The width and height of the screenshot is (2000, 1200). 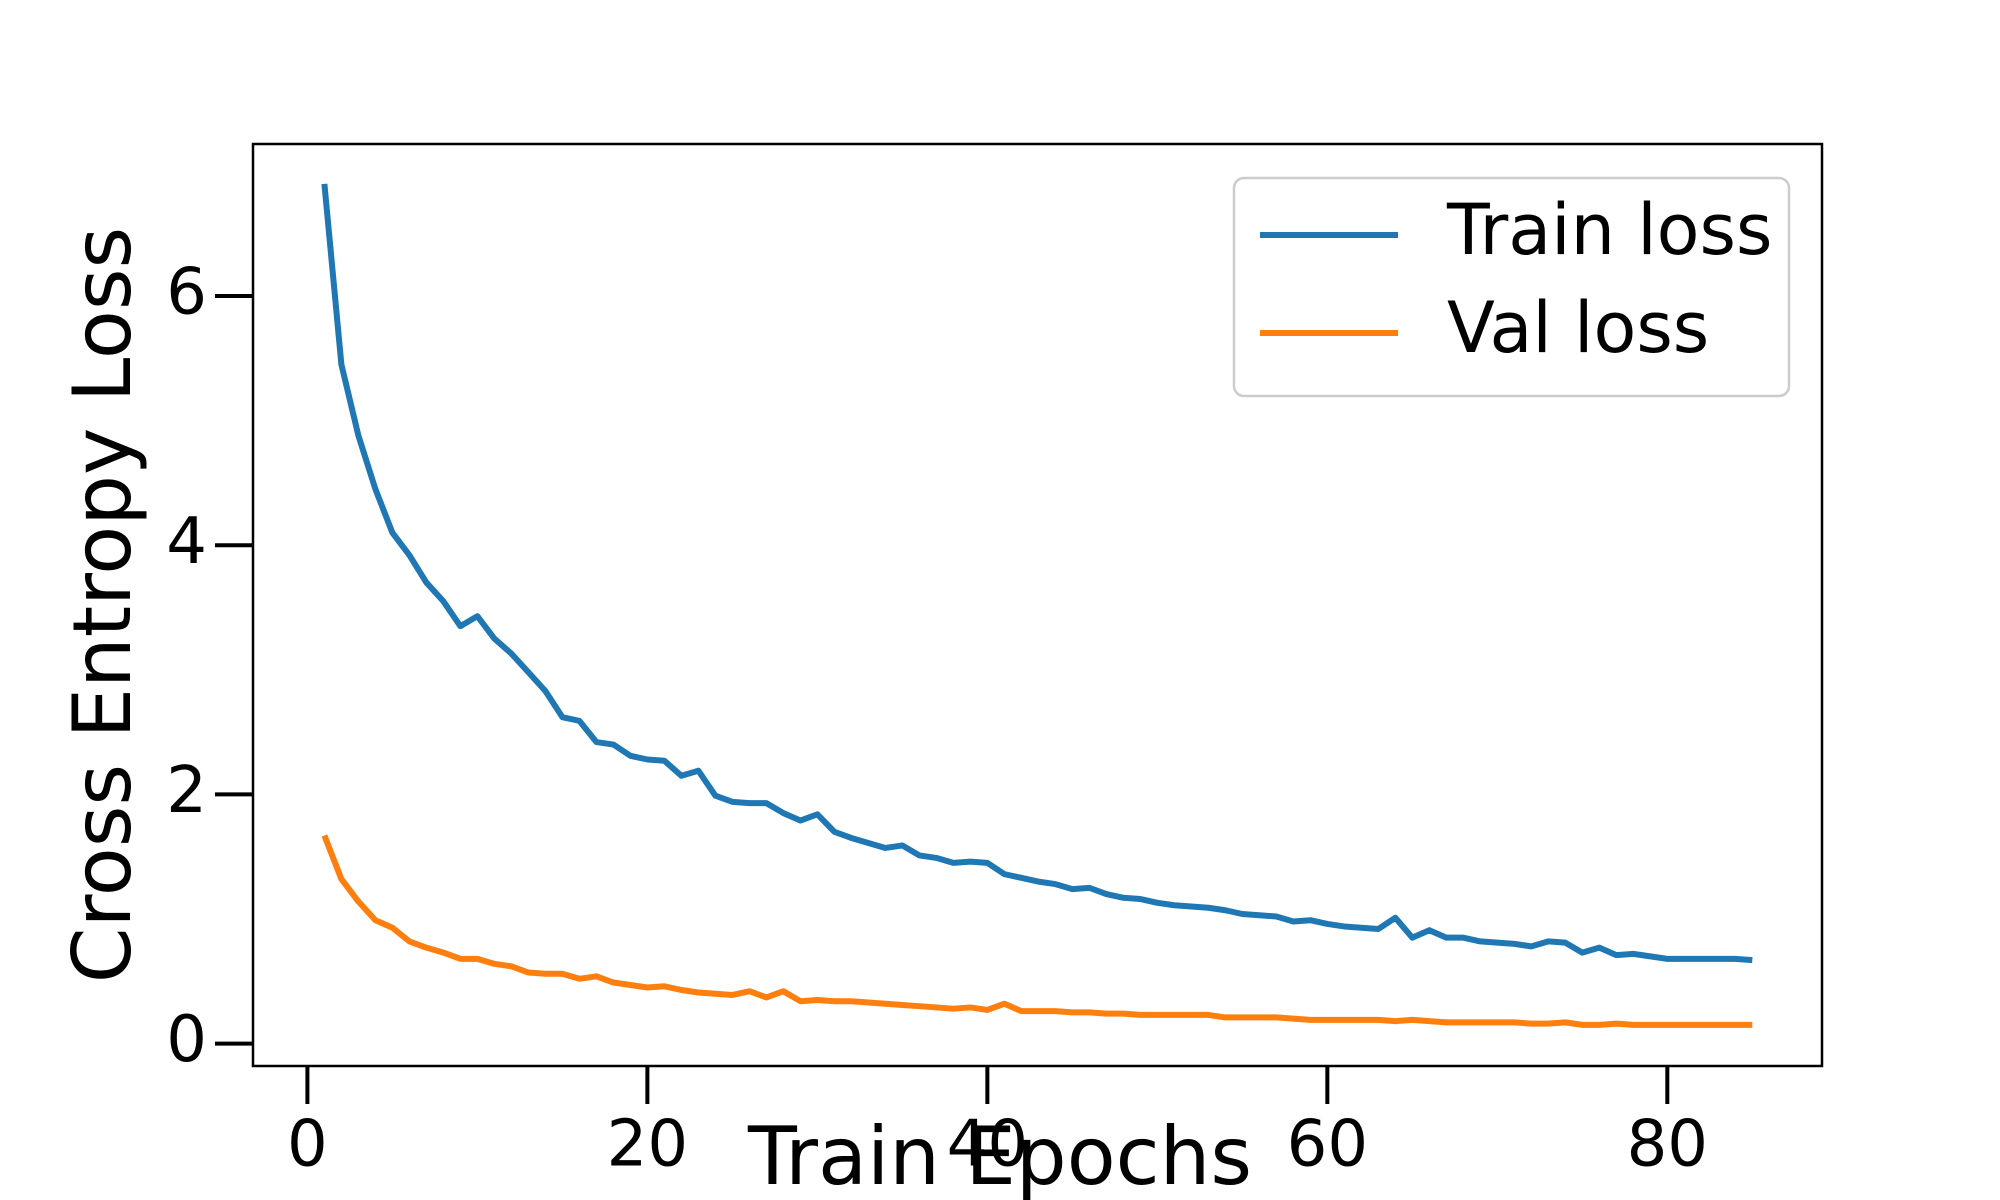 I want to click on y-tick-label: 2, so click(x=186, y=791).